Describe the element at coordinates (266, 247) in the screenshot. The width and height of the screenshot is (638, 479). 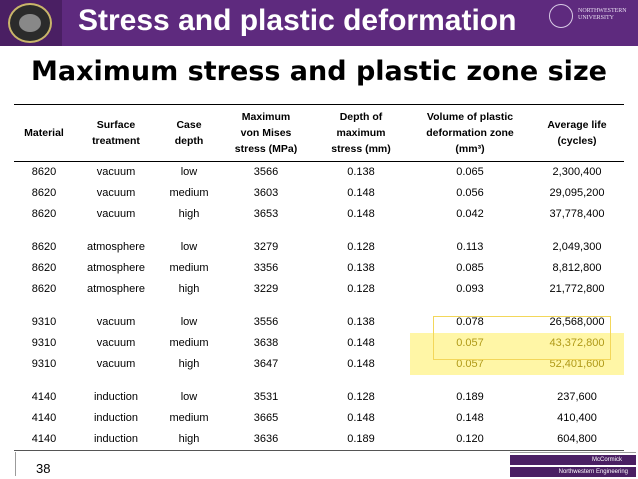
I see `table-cell: 3279` at that location.